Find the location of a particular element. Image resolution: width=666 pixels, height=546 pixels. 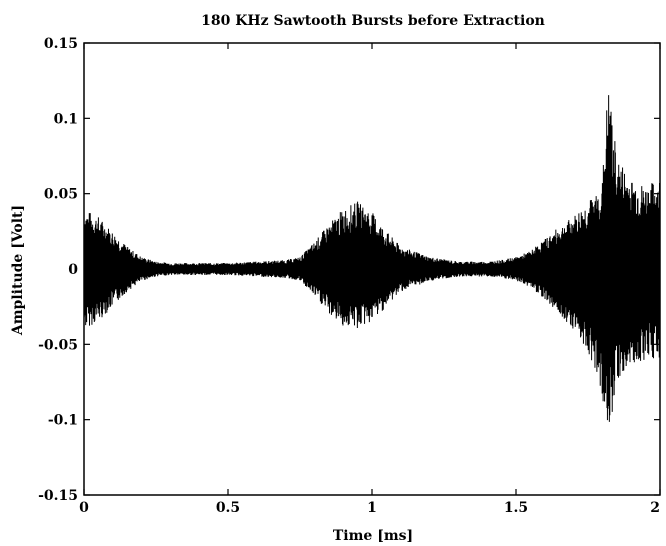

x-tick-label: 2 is located at coordinates (655, 508).